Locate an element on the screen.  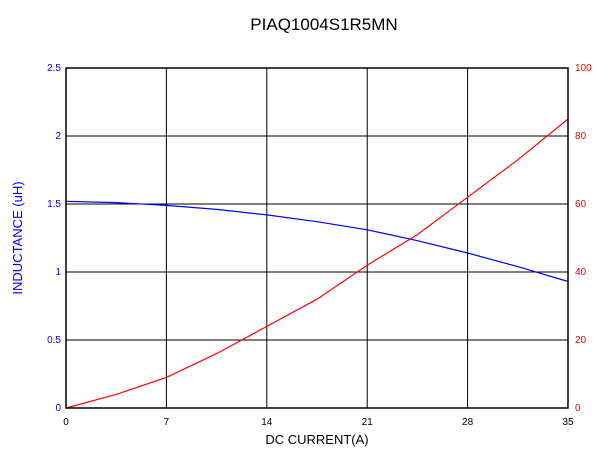
x-tick-label-5: 35 is located at coordinates (568, 422).